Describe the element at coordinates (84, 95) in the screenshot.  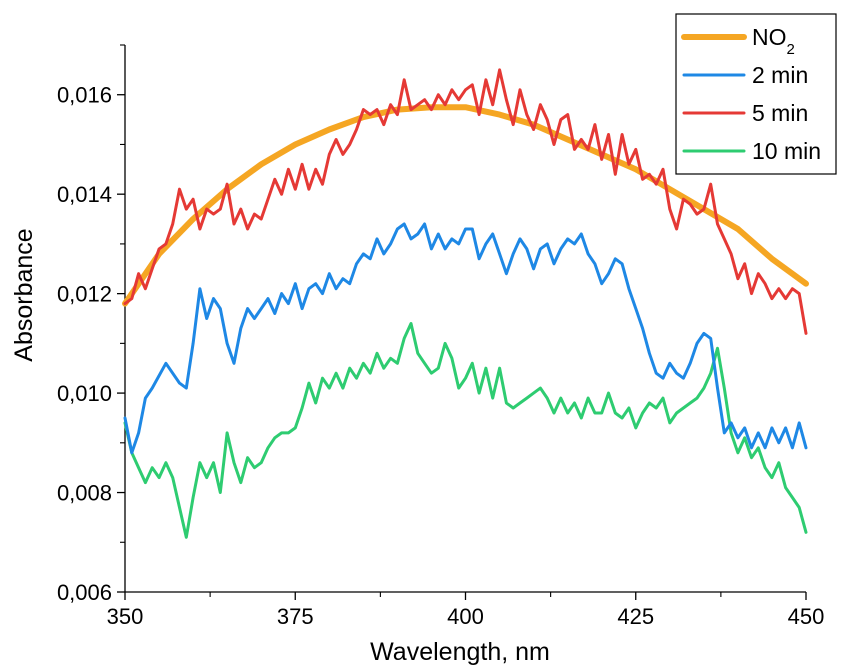
I see `y-tick-label: 0,016` at that location.